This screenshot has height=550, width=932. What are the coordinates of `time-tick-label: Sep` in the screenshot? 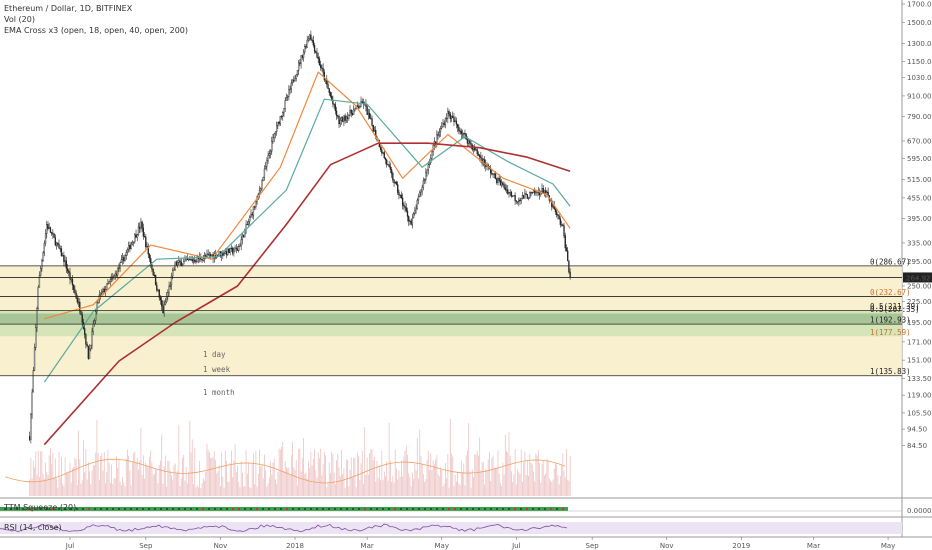 It's located at (593, 546).